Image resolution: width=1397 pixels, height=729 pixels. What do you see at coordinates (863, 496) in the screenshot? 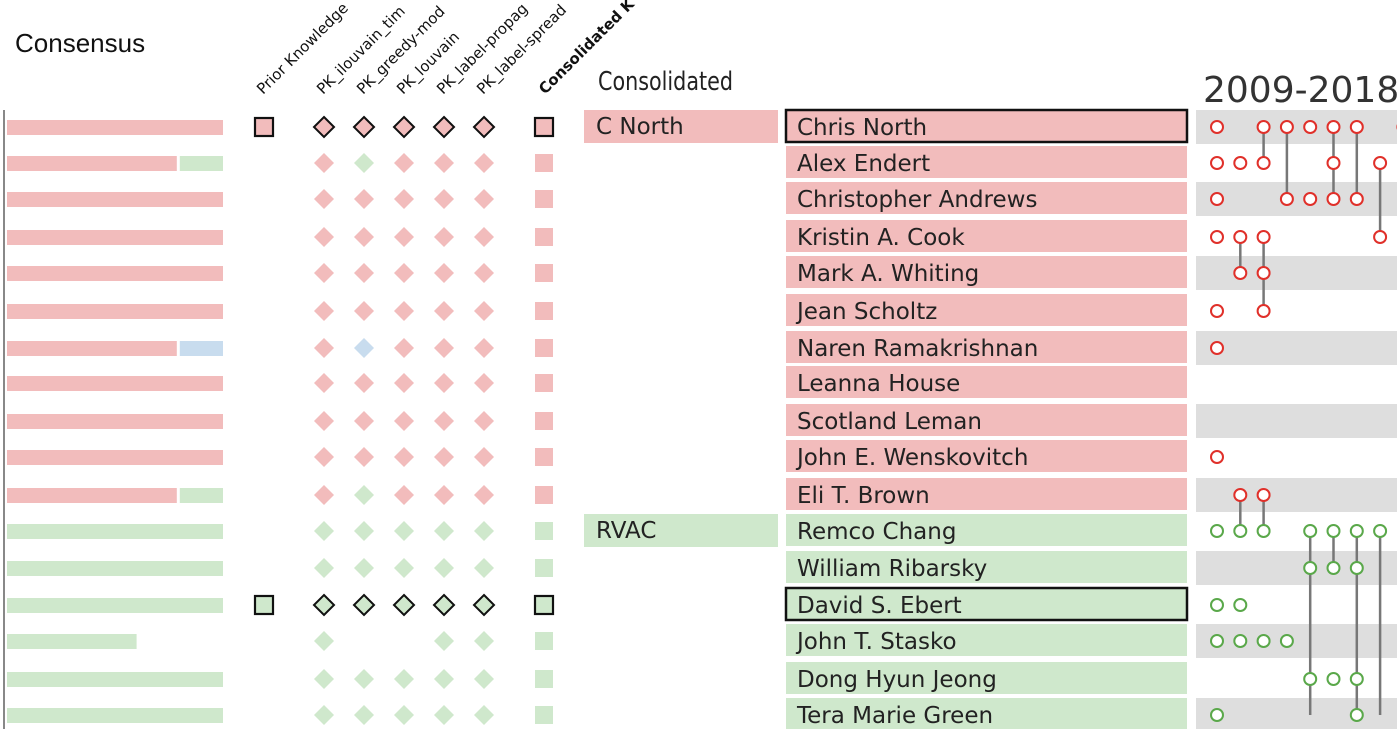
I see `author-name: Eli T. Brown` at bounding box center [863, 496].